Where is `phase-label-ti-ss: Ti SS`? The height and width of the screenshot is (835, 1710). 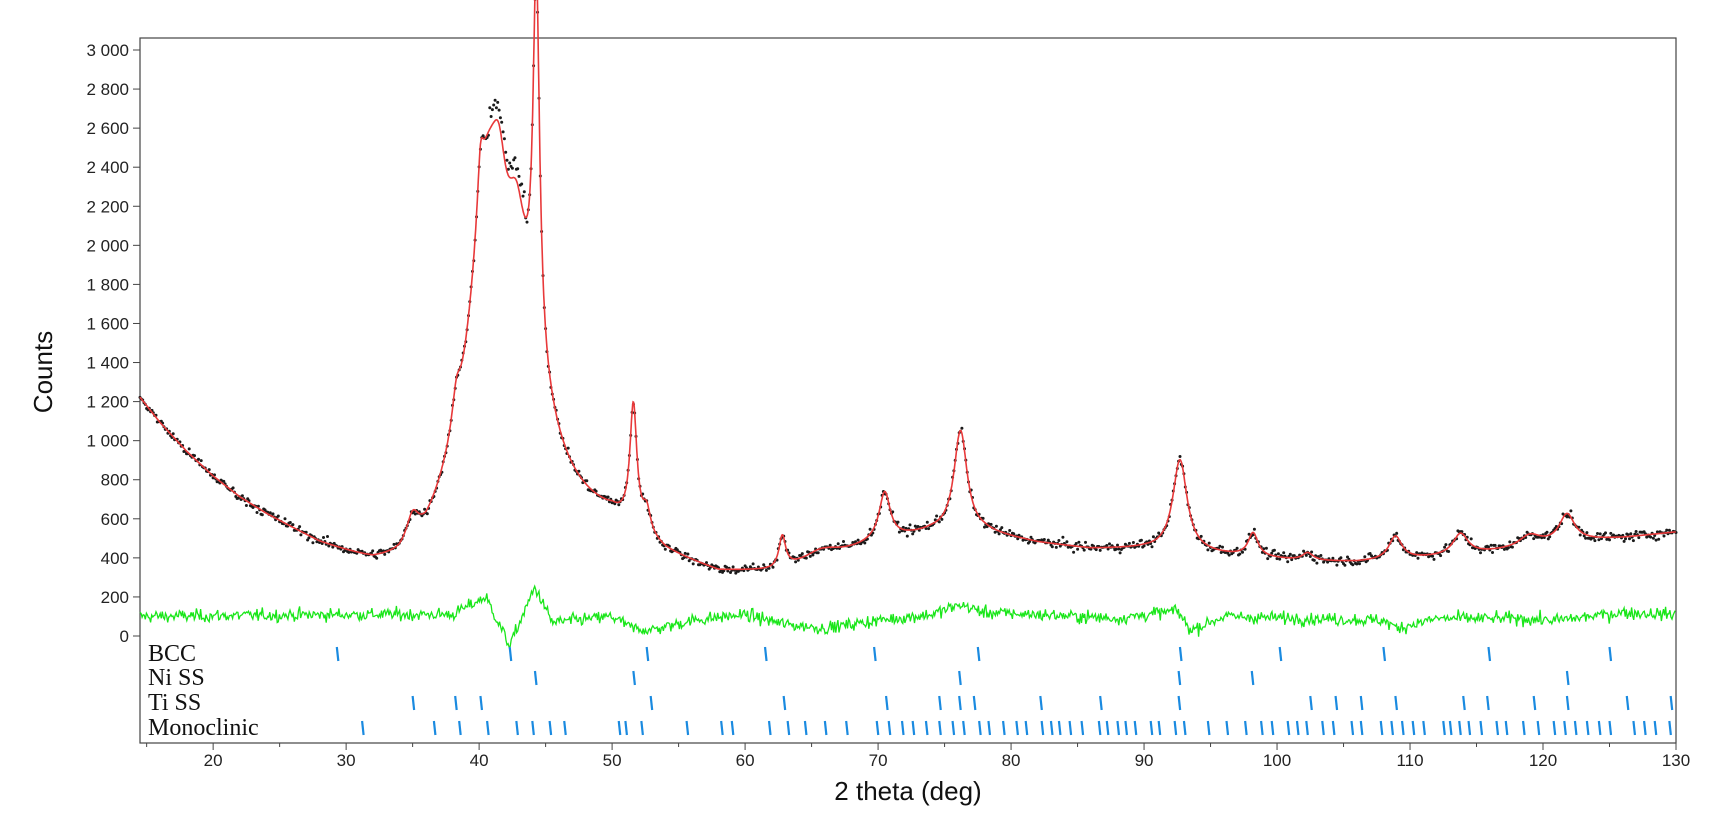
phase-label-ti-ss: Ti SS is located at coordinates (174, 703).